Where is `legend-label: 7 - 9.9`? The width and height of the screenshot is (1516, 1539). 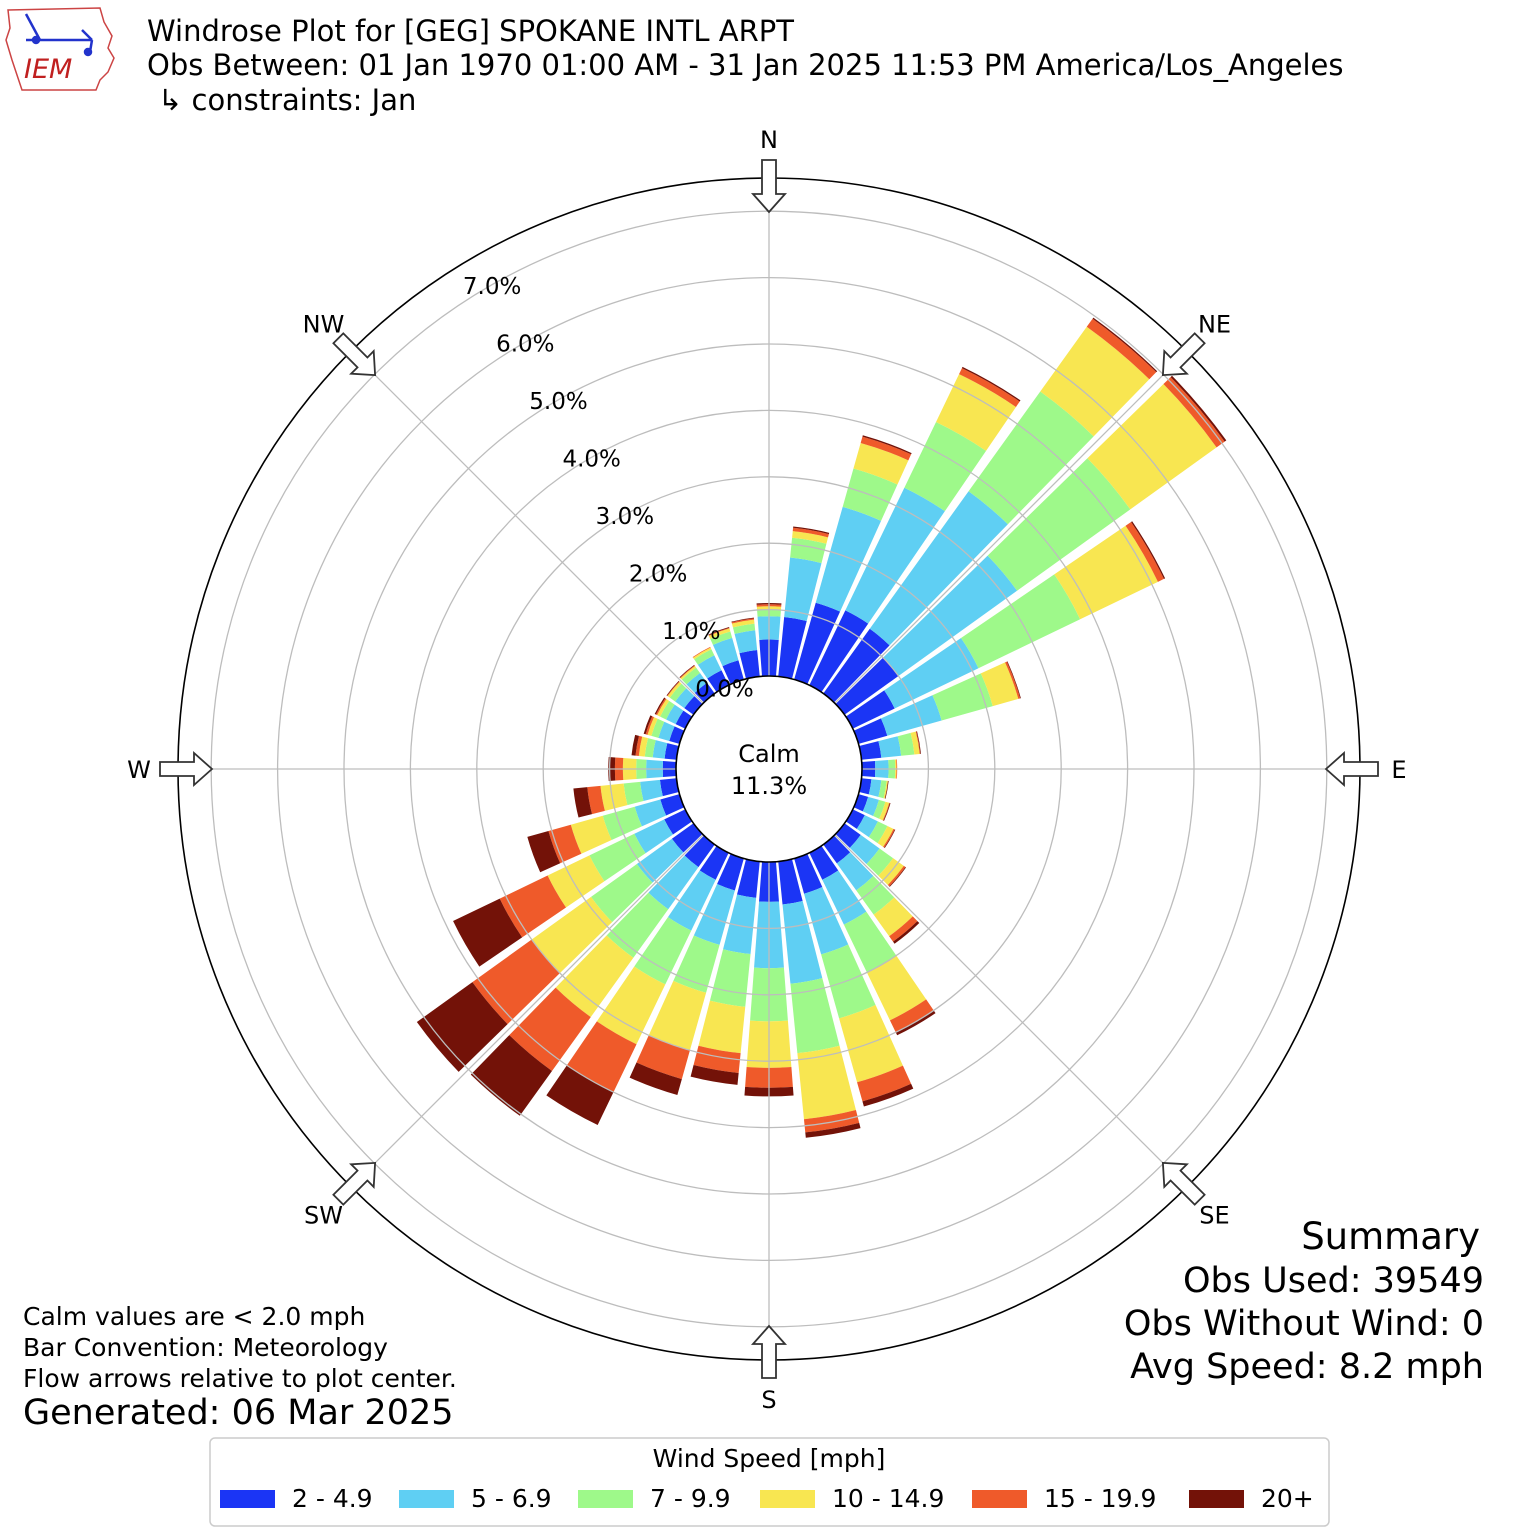
legend-label: 7 - 9.9 is located at coordinates (690, 1498).